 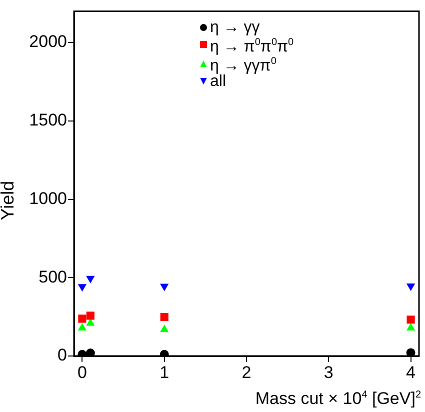 I want to click on y-tick-label: 1000, so click(x=48, y=198).